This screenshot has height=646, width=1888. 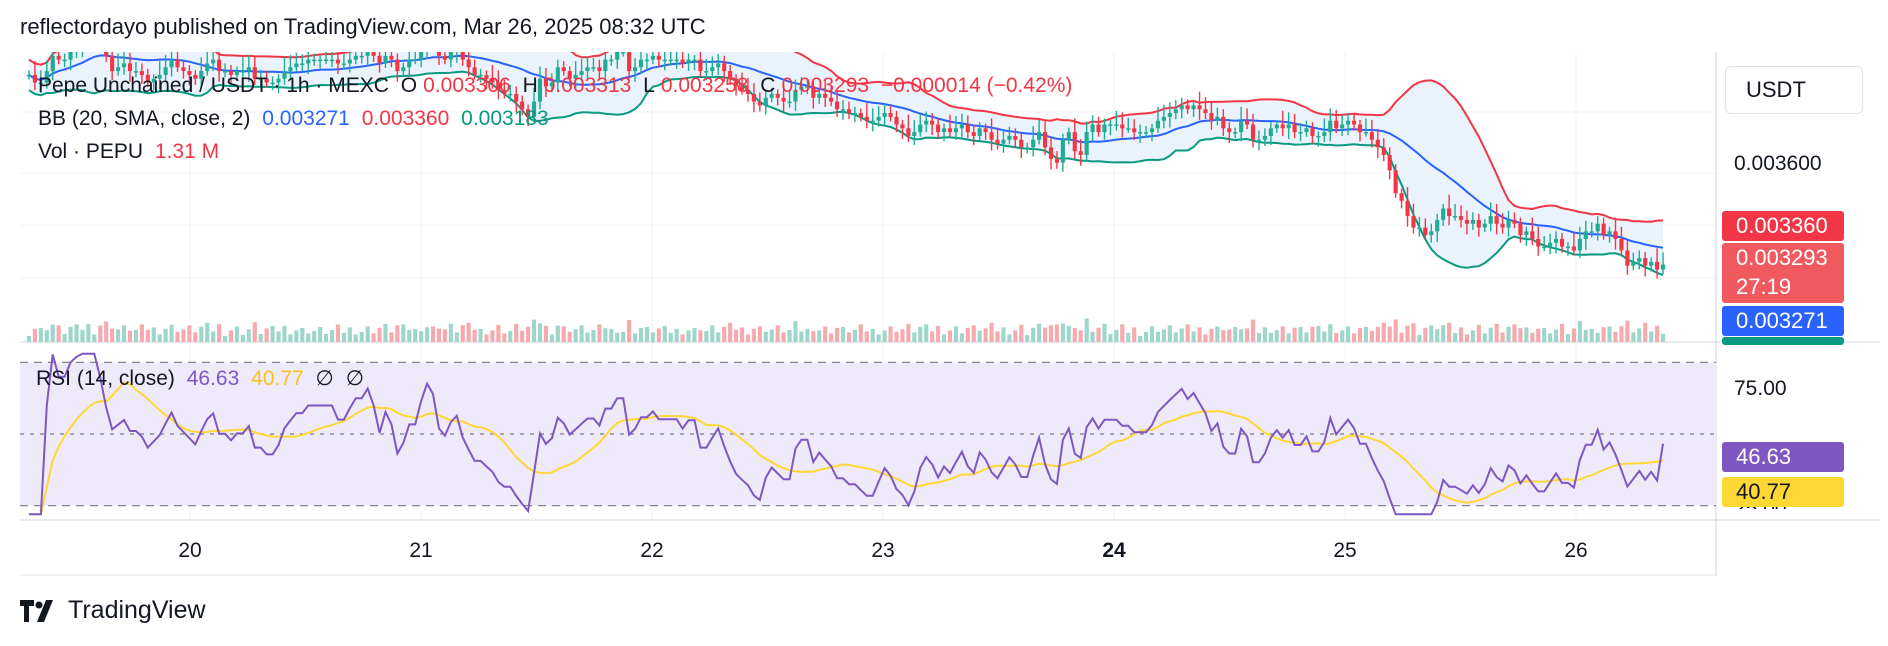 I want to click on volume-label: Vol · PEPU, so click(x=91, y=151).